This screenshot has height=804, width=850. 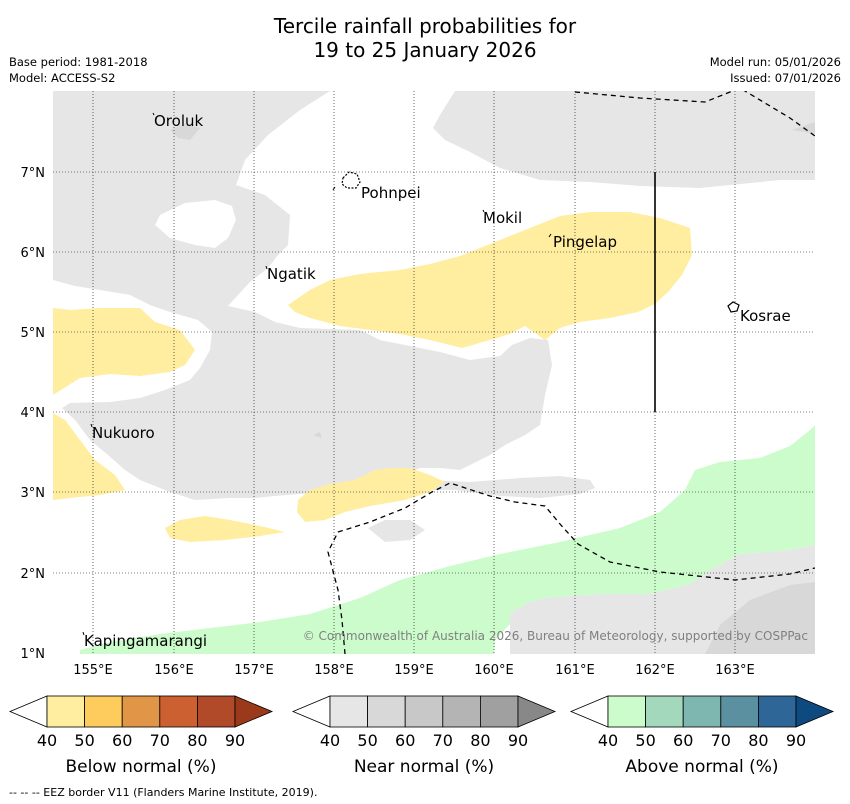 I want to click on legend-below-normal: 40 50 60 70 80 90 Below normal (%), so click(x=141, y=736).